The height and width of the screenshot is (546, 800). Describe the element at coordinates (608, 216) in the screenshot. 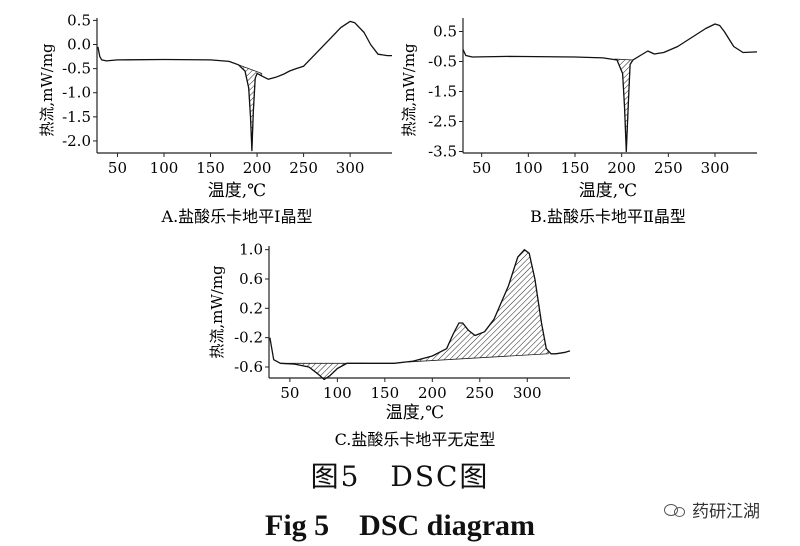

I see `panel-b-subtitle: B.盐酸乐卡地平Ⅱ晶型` at that location.